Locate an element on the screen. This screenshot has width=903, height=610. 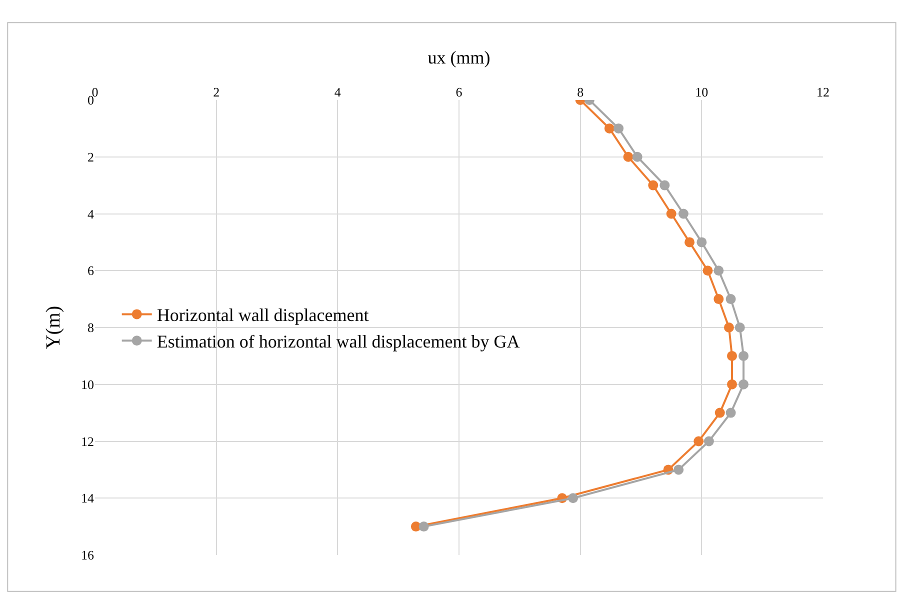
x-tick-label: 12 is located at coordinates (823, 92).